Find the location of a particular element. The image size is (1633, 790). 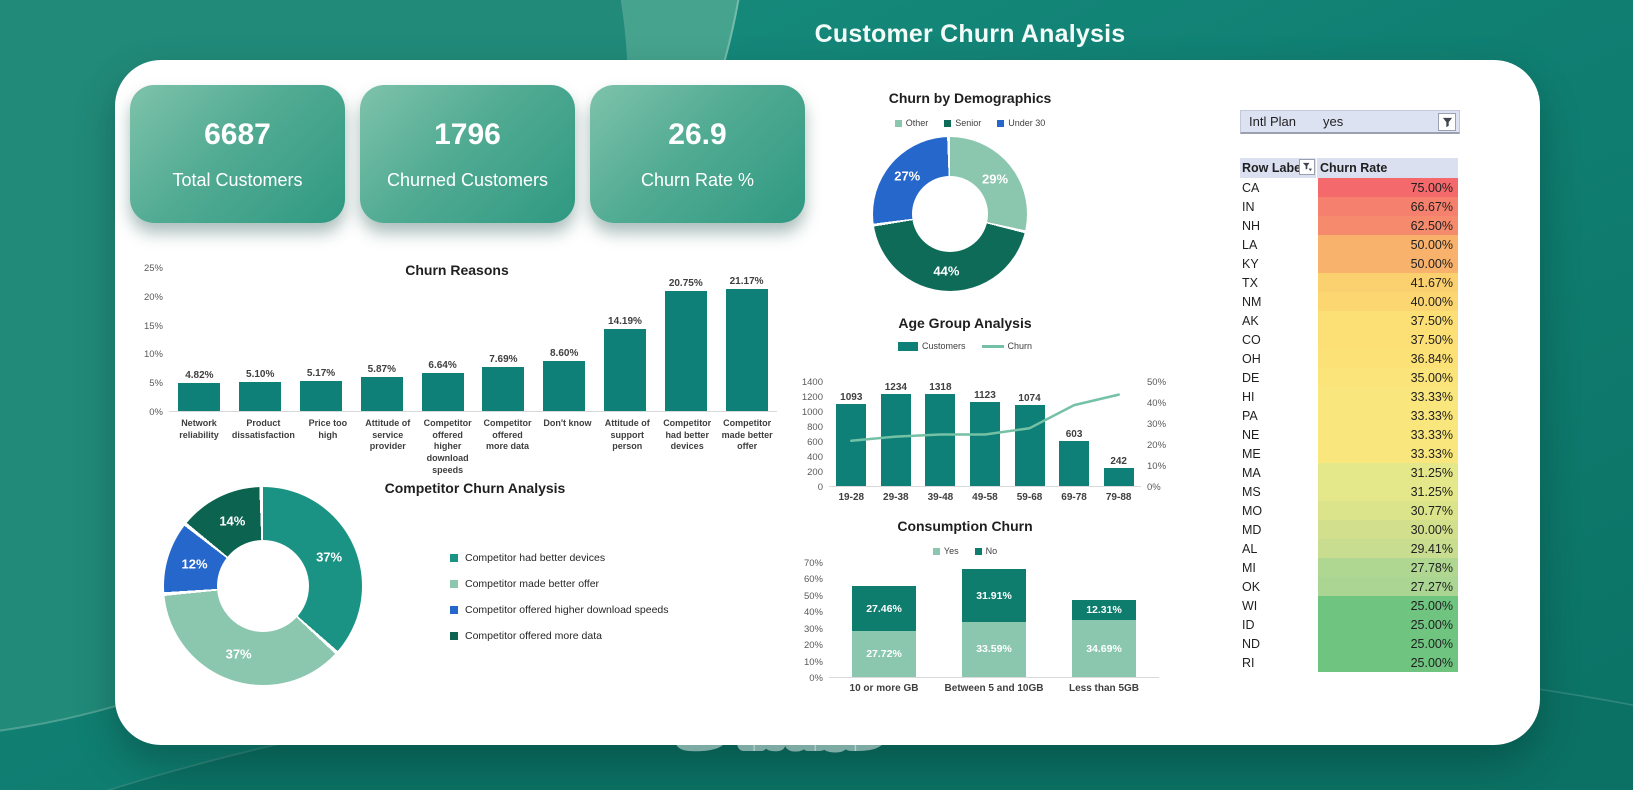

bar-value-label: 6.64% is located at coordinates (442, 365).